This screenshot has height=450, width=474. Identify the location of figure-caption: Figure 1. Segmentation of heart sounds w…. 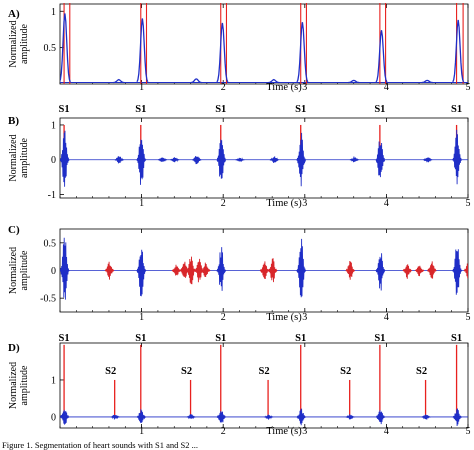
(100, 445).